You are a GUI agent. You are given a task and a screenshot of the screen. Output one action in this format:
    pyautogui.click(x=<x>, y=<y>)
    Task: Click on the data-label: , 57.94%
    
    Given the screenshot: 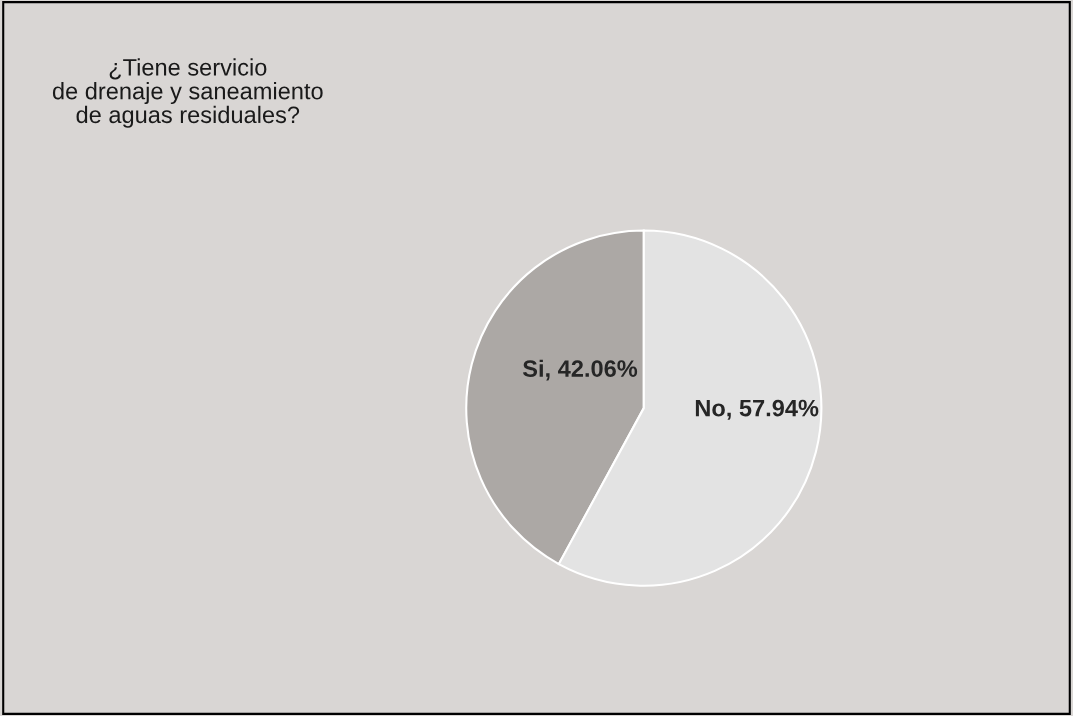 What is the action you would take?
    pyautogui.click(x=773, y=409)
    